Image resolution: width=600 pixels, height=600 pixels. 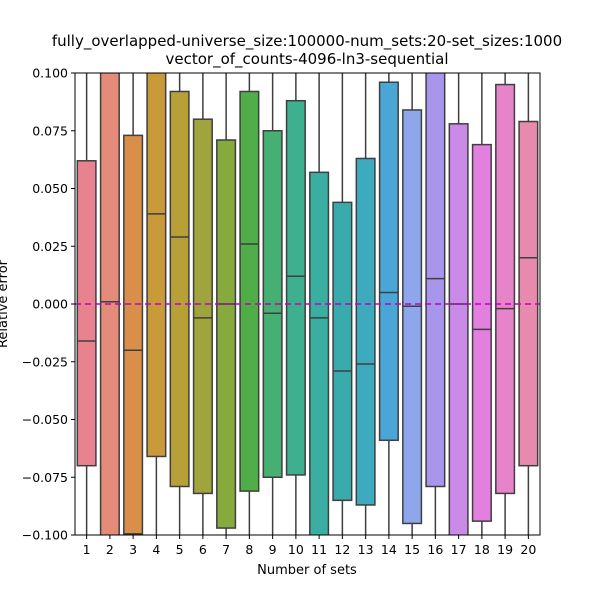 I want to click on y-tick-label: −0.075, so click(x=45, y=477).